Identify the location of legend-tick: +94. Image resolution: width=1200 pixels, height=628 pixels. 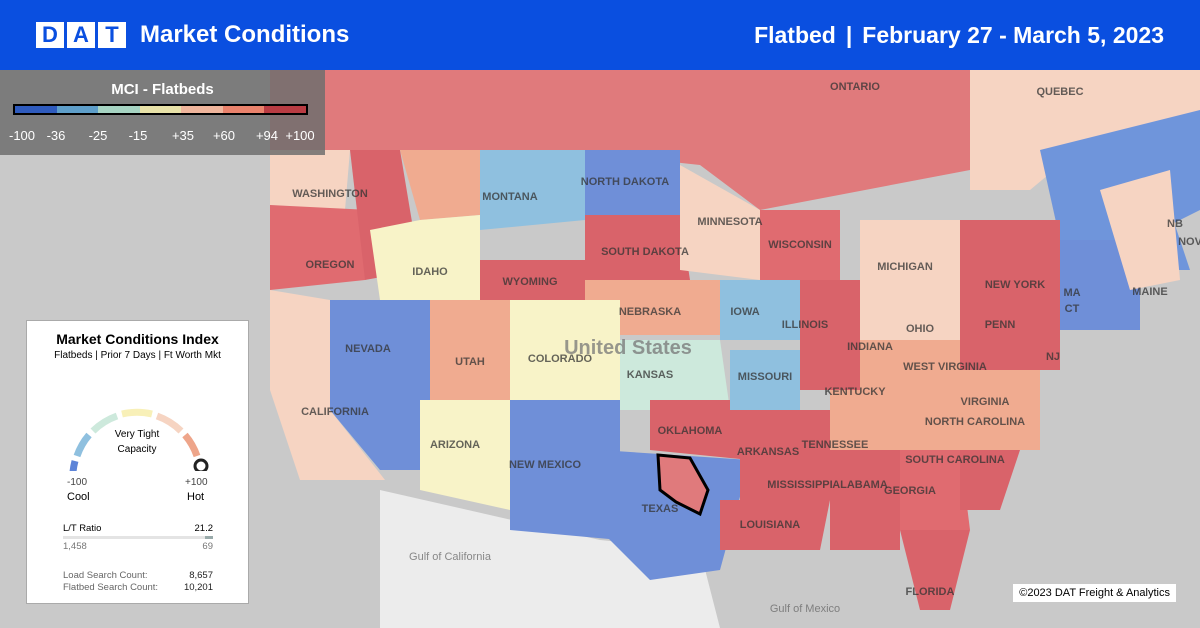
(267, 135).